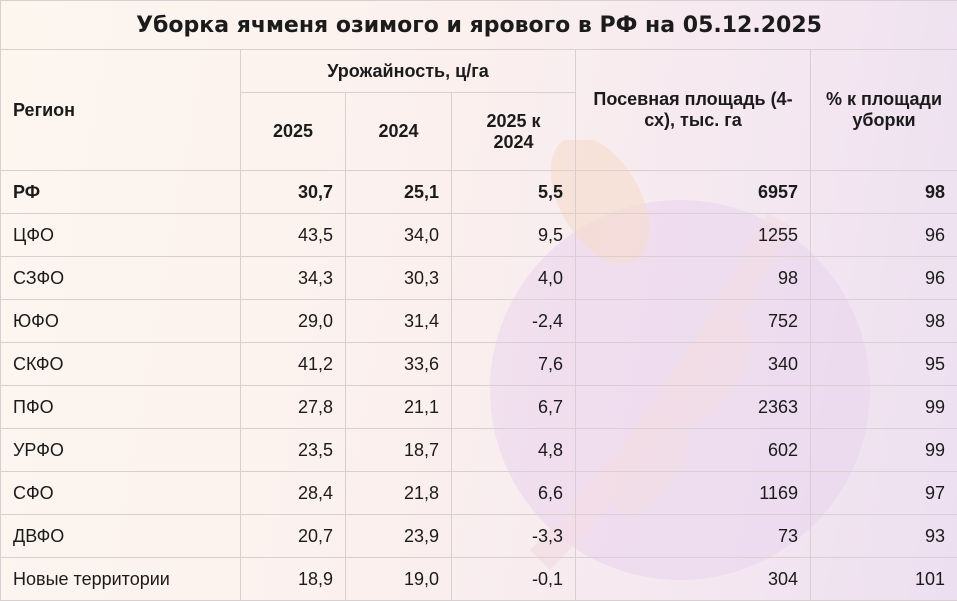 Image resolution: width=957 pixels, height=601 pixels. What do you see at coordinates (399, 132) in the screenshot?
I see `header-2024: 2024` at bounding box center [399, 132].